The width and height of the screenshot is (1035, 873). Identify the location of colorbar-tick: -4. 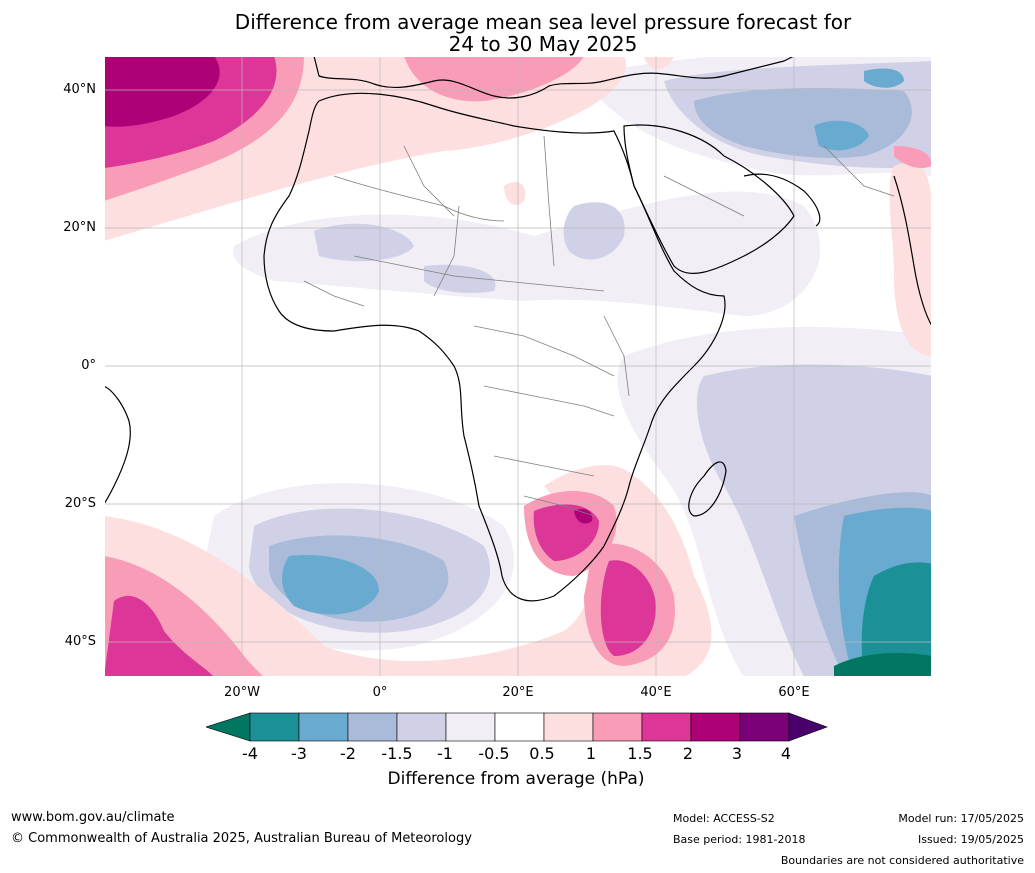
(250, 753).